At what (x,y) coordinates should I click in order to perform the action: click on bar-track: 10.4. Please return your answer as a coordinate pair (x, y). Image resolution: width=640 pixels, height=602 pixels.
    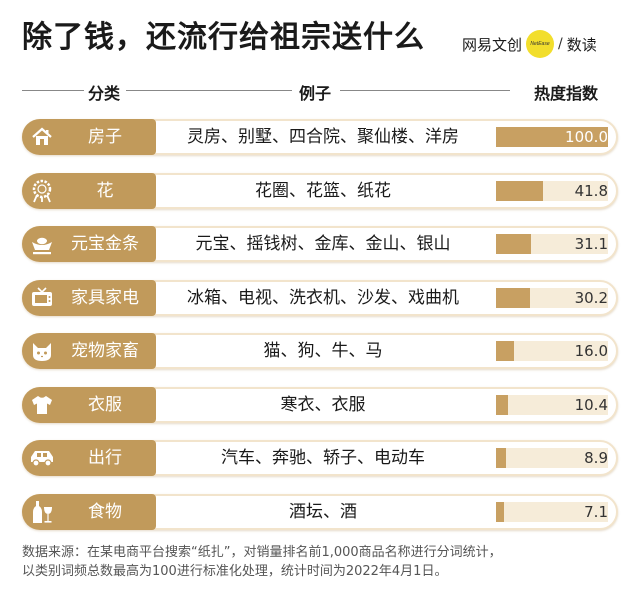
    Looking at the image, I should click on (552, 404).